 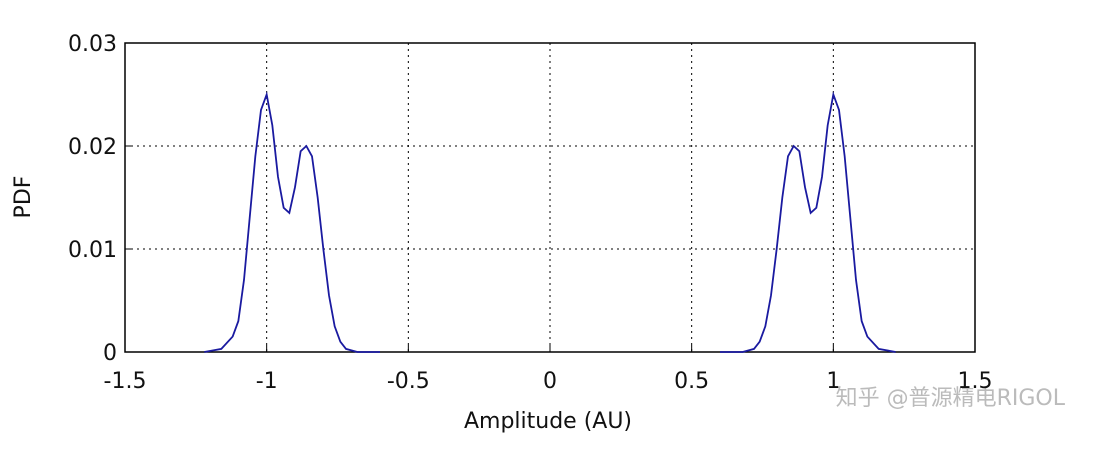 I want to click on y-tick-label: 0.01, so click(x=92, y=250).